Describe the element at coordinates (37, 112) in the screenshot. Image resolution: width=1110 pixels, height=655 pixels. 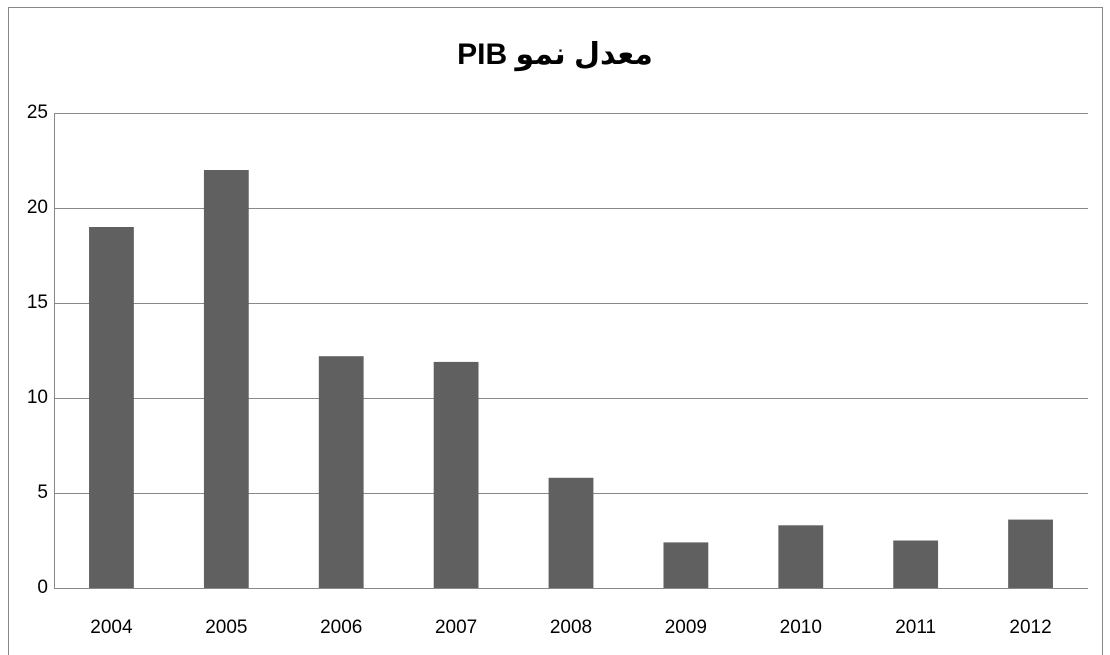
I see `y-tick-label: 25` at that location.